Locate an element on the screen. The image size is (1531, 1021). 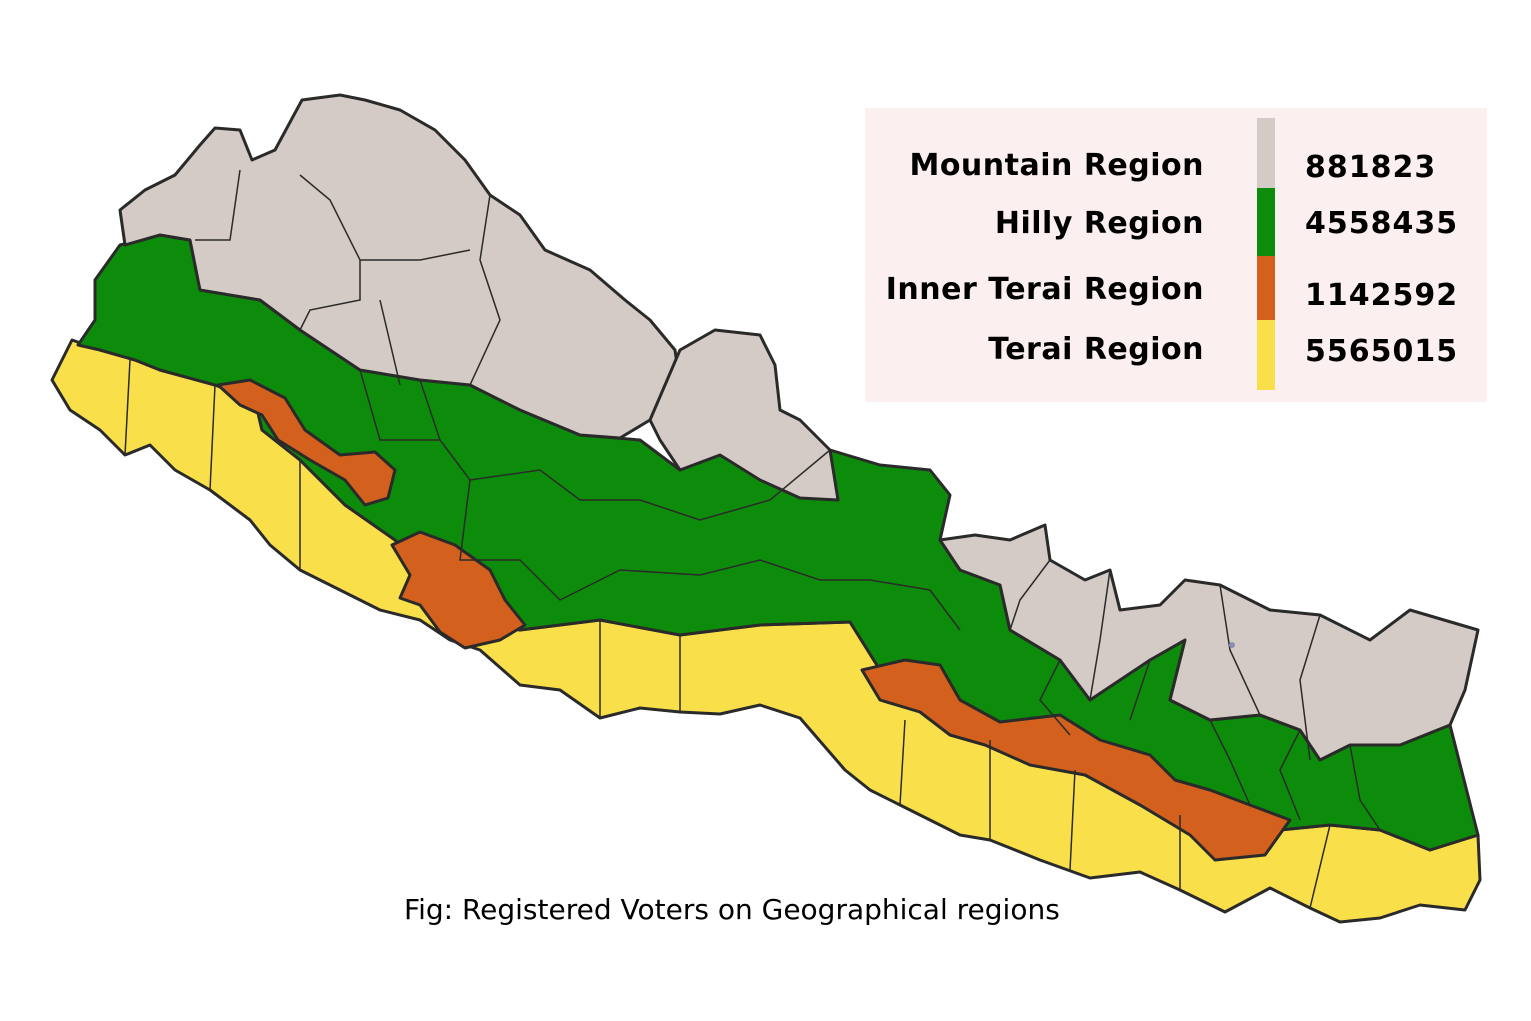
legend-value-inner-terai: 1142592 is located at coordinates (1382, 295).